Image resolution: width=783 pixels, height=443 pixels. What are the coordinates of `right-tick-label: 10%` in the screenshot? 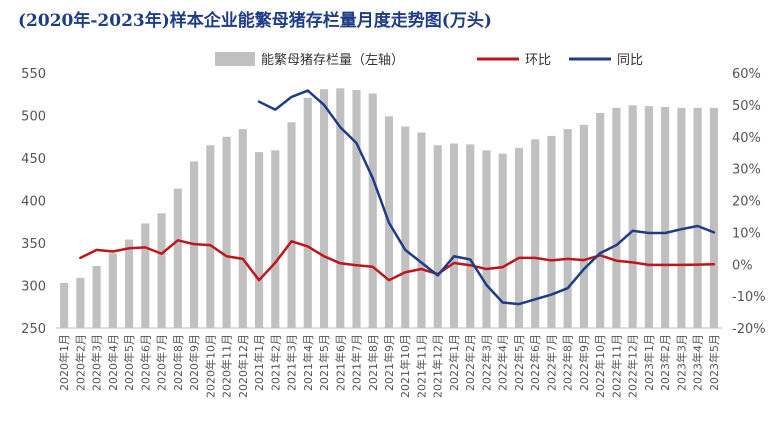 It's located at (746, 233).